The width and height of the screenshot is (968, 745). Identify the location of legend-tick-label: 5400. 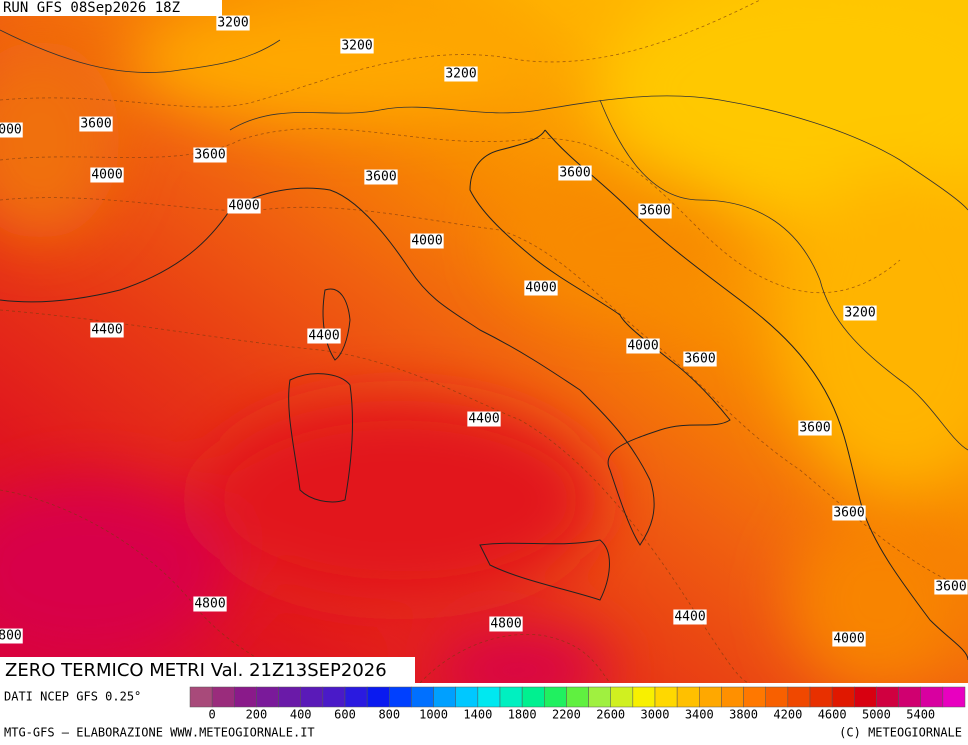
(920, 715).